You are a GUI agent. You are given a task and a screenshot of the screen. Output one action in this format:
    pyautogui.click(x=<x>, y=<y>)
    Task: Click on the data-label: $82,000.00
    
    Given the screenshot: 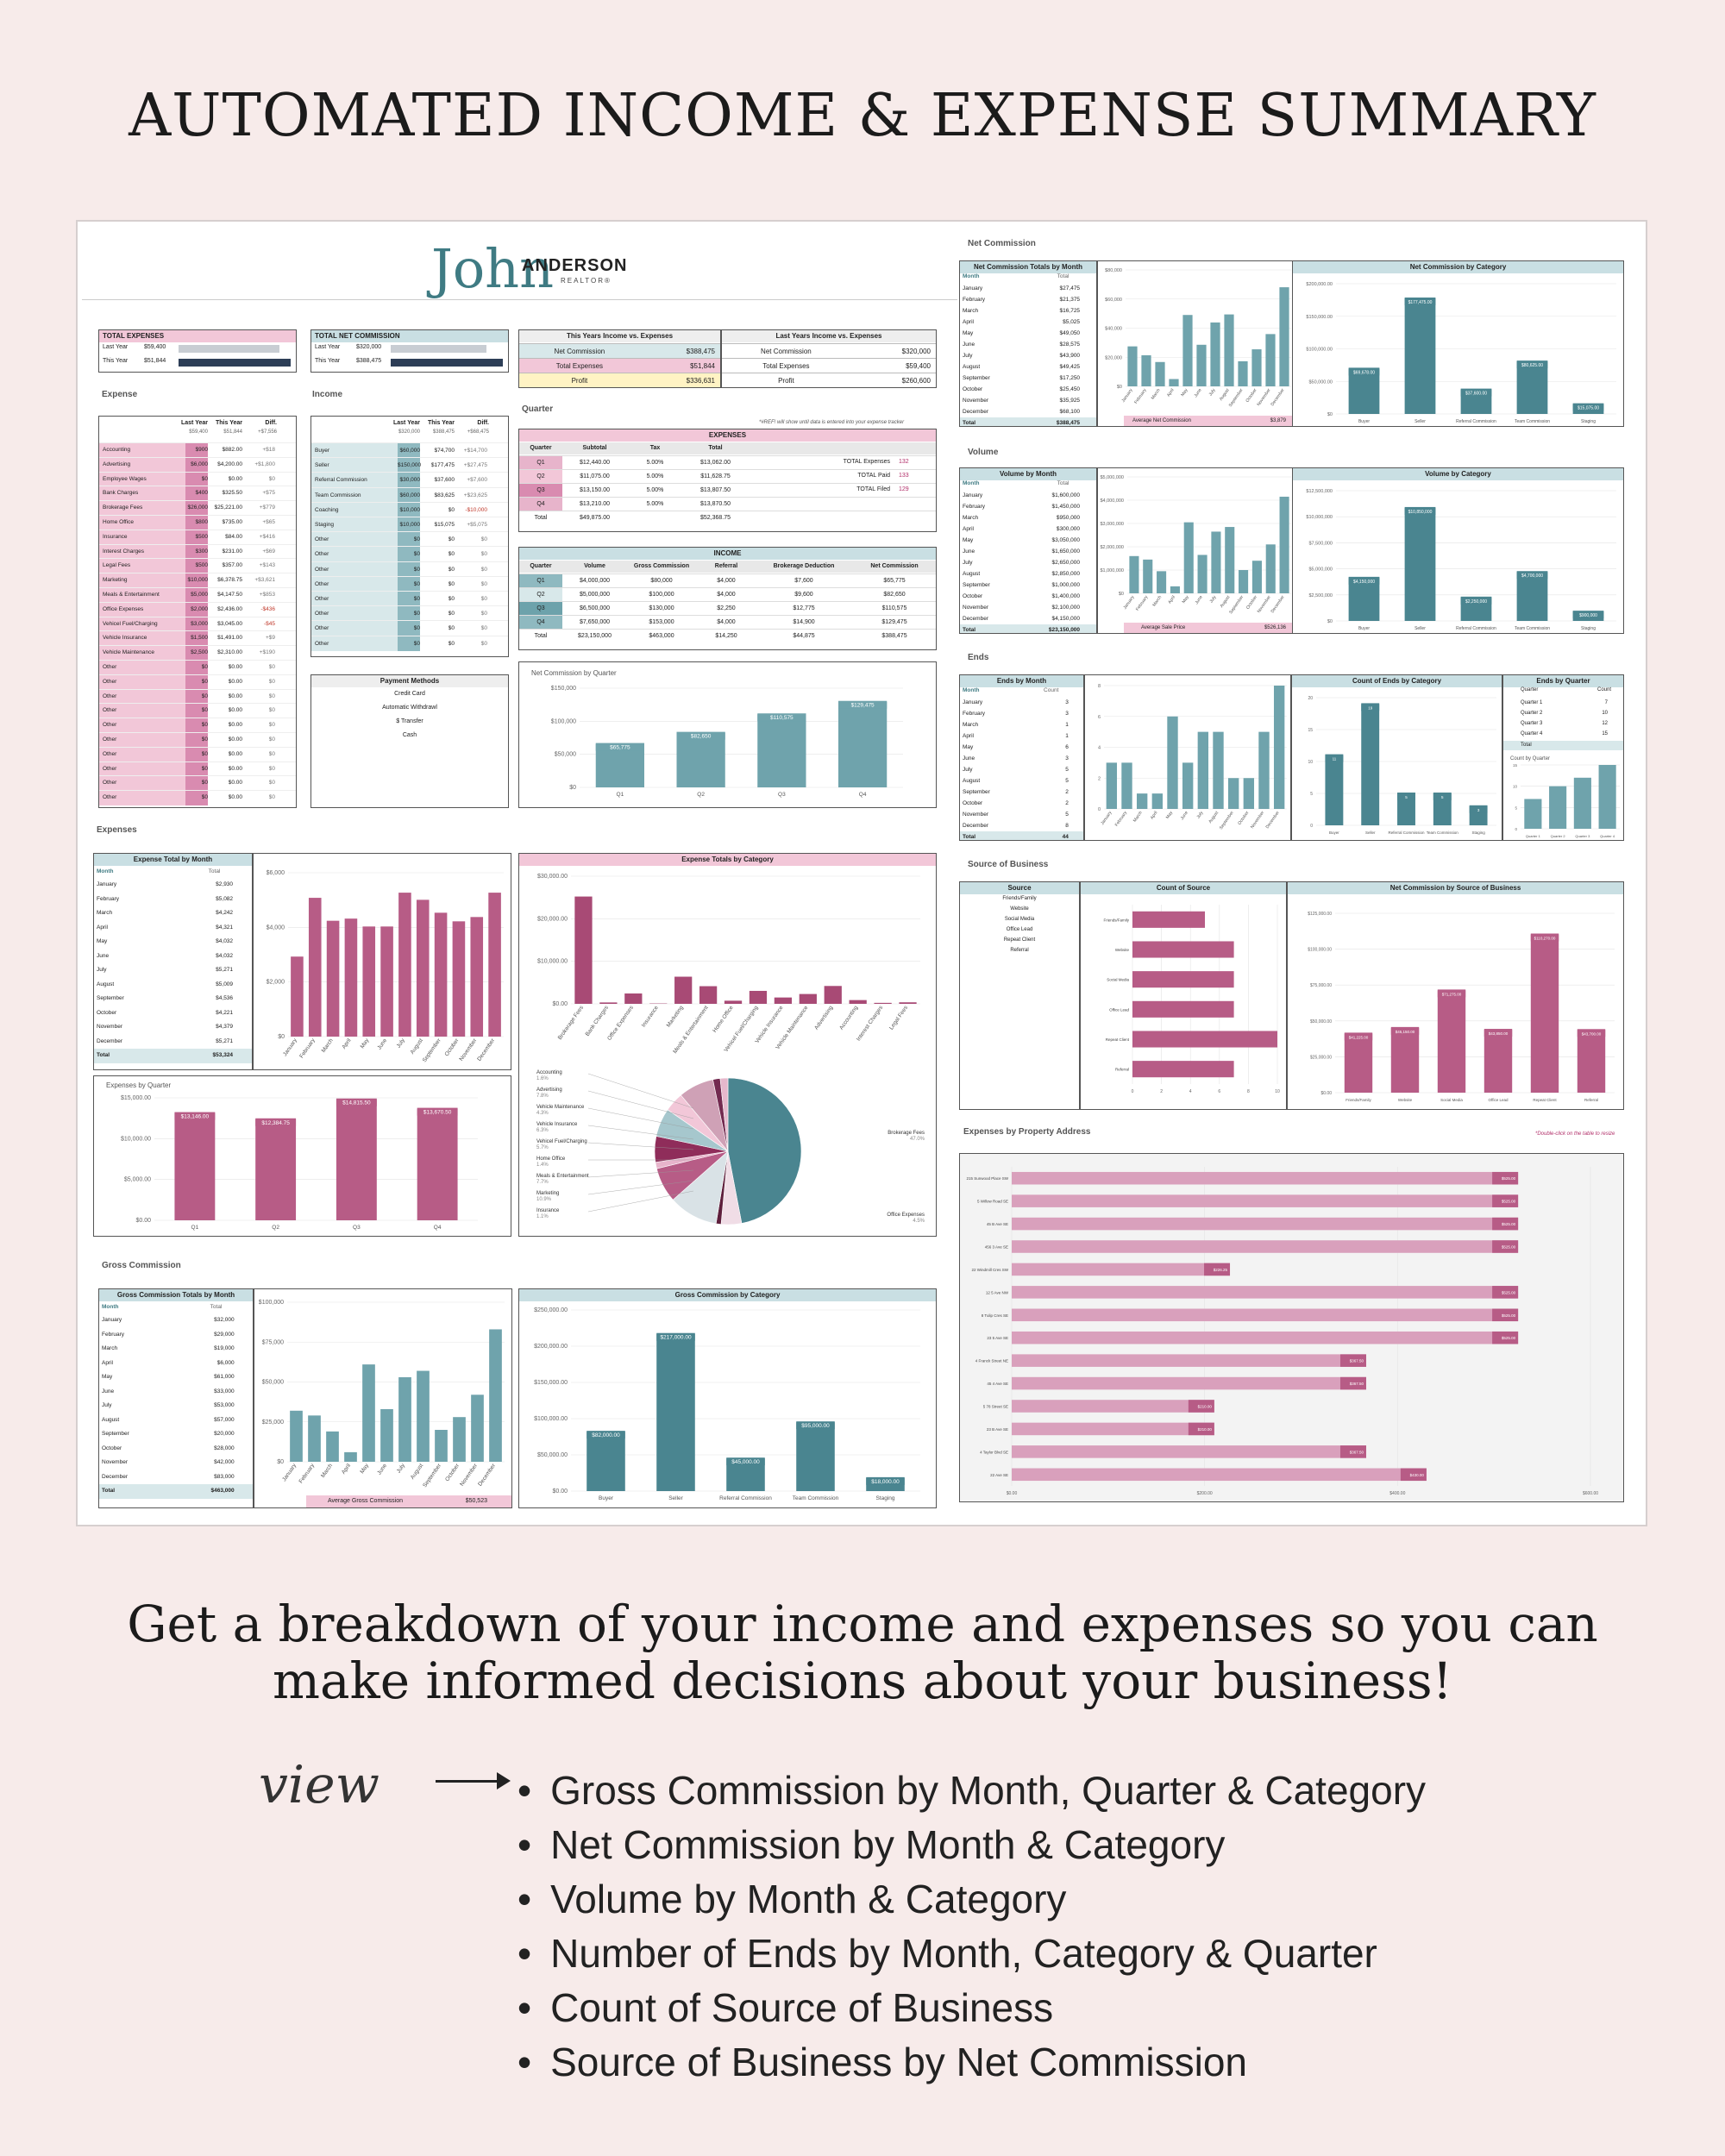 What is the action you would take?
    pyautogui.click(x=606, y=1435)
    